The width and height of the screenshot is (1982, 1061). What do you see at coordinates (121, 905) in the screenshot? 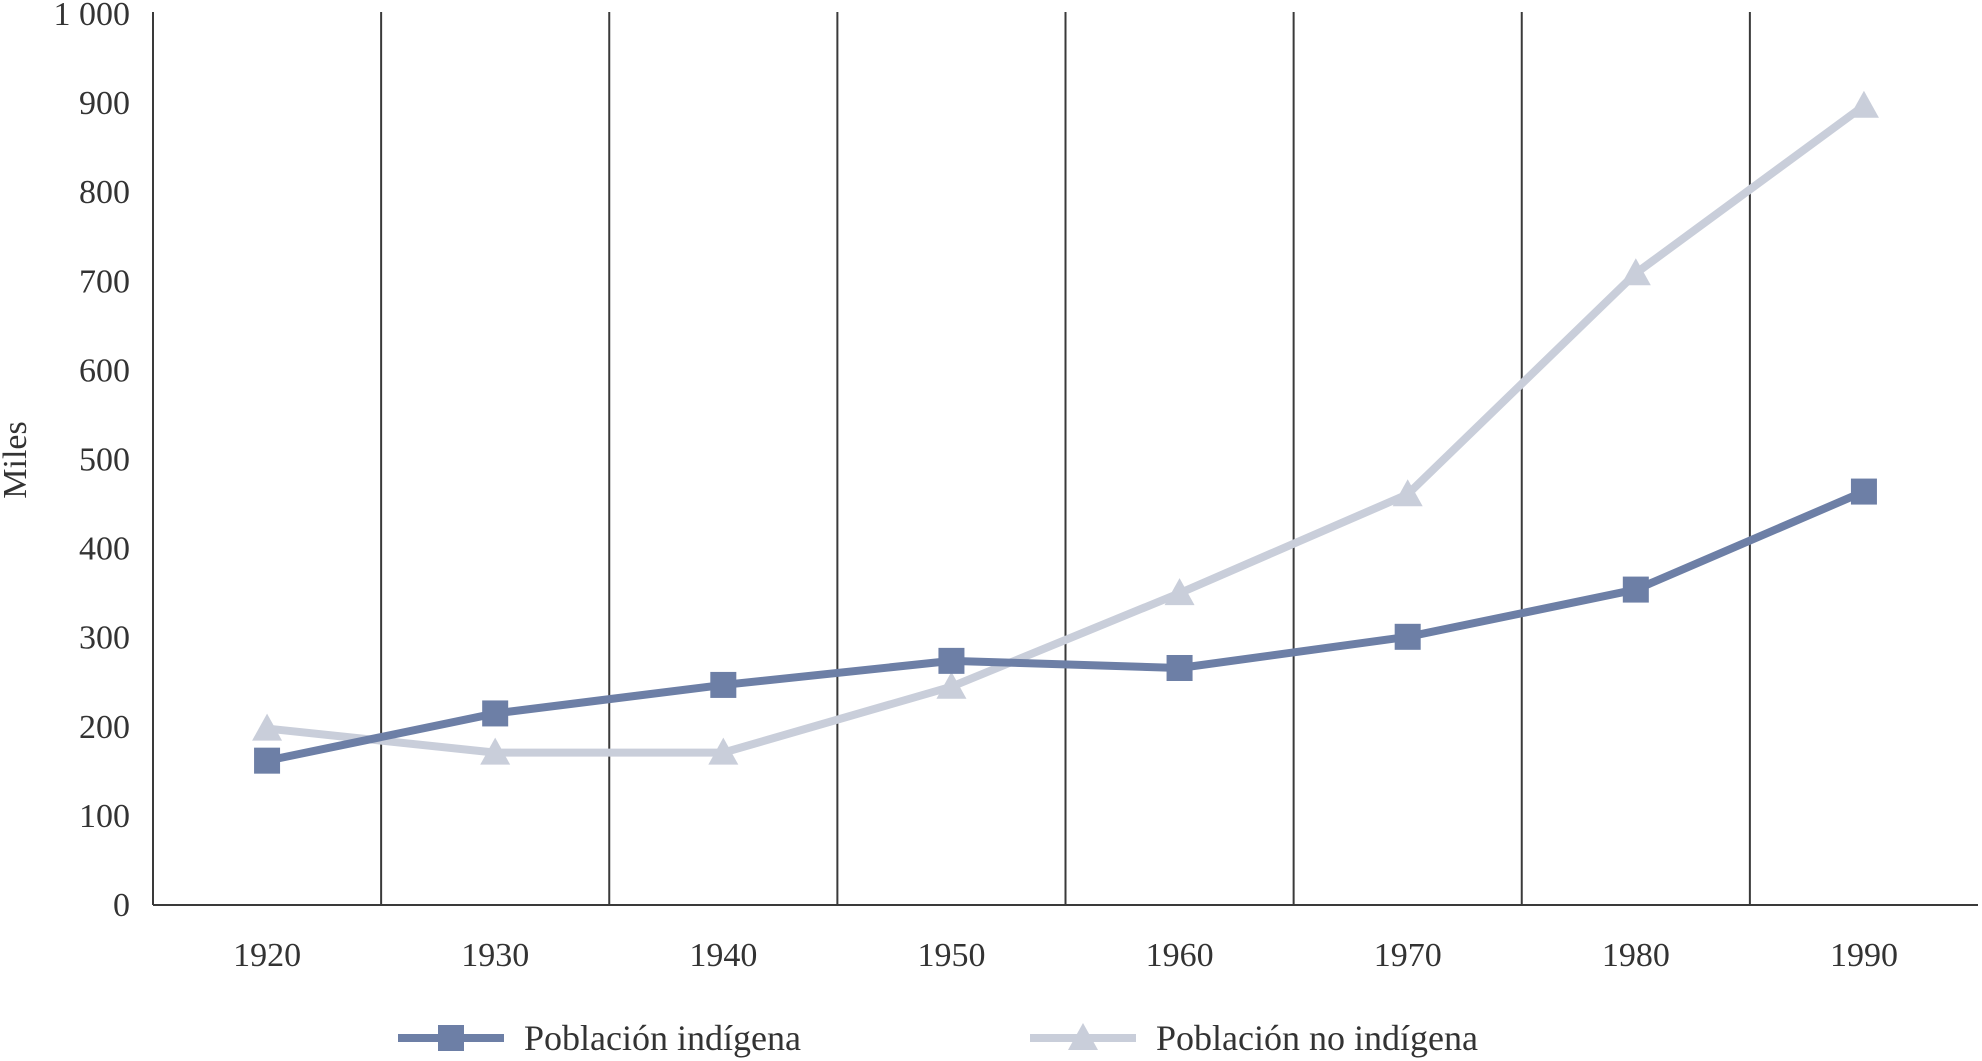
I see `y-tick-label: 0` at bounding box center [121, 905].